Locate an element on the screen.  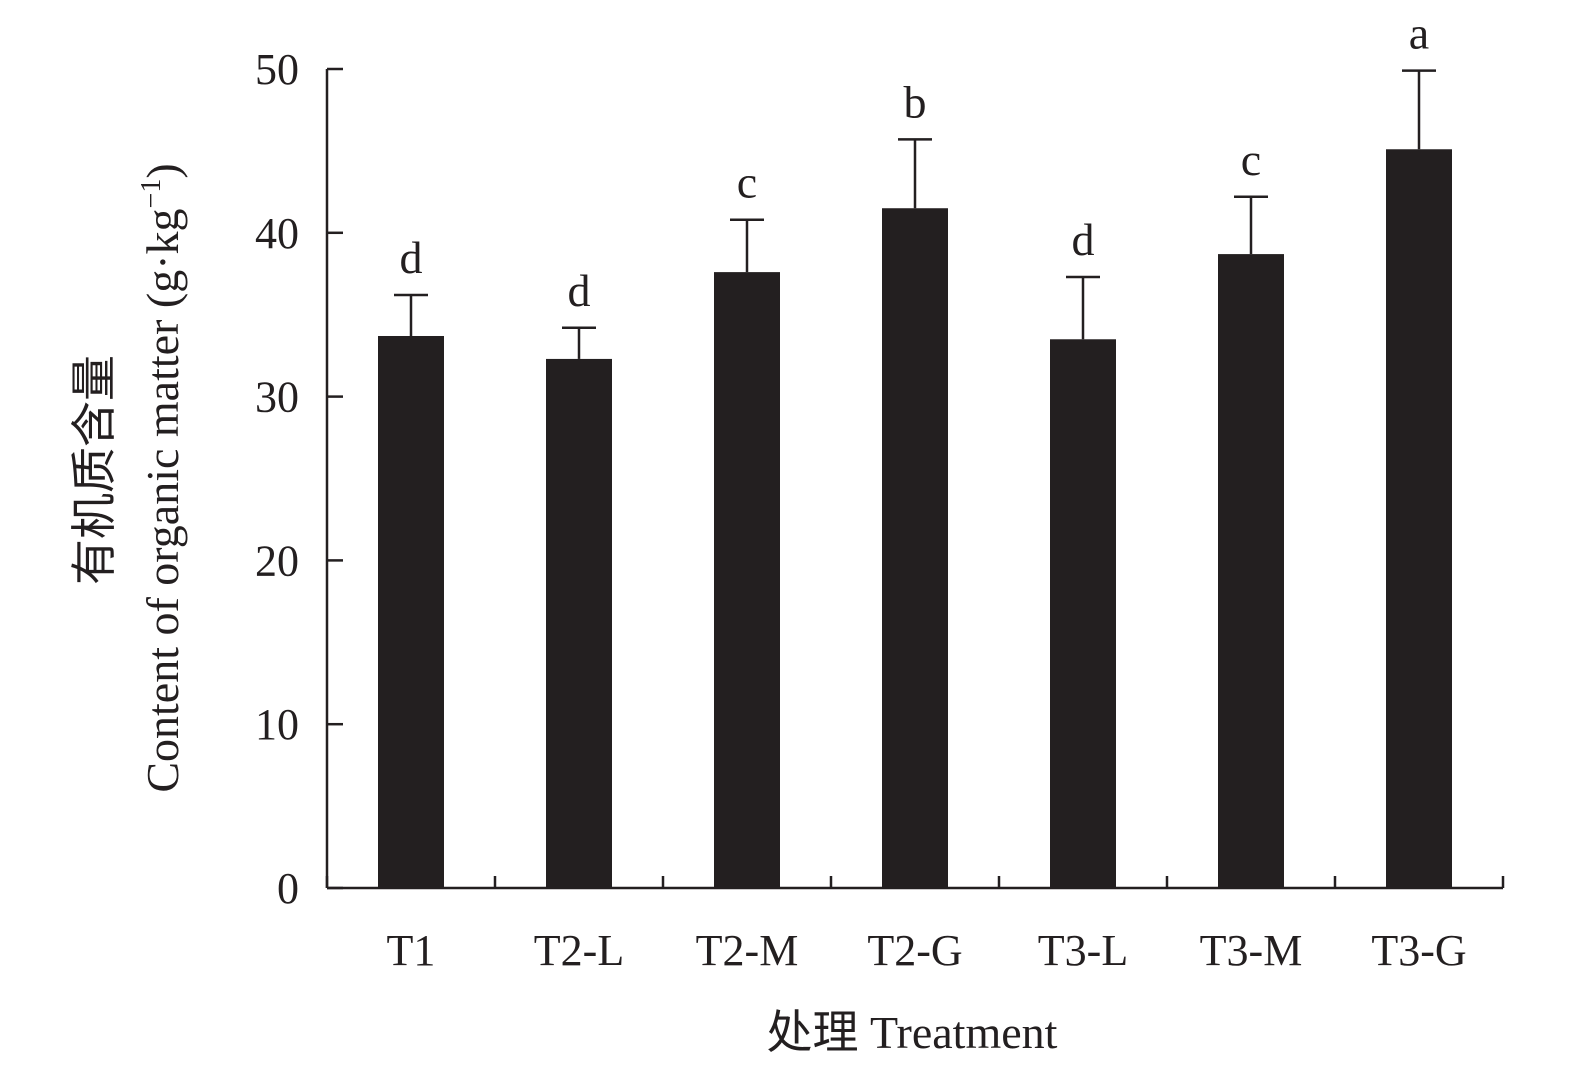
x-tick-label: T3-M is located at coordinates (1251, 950).